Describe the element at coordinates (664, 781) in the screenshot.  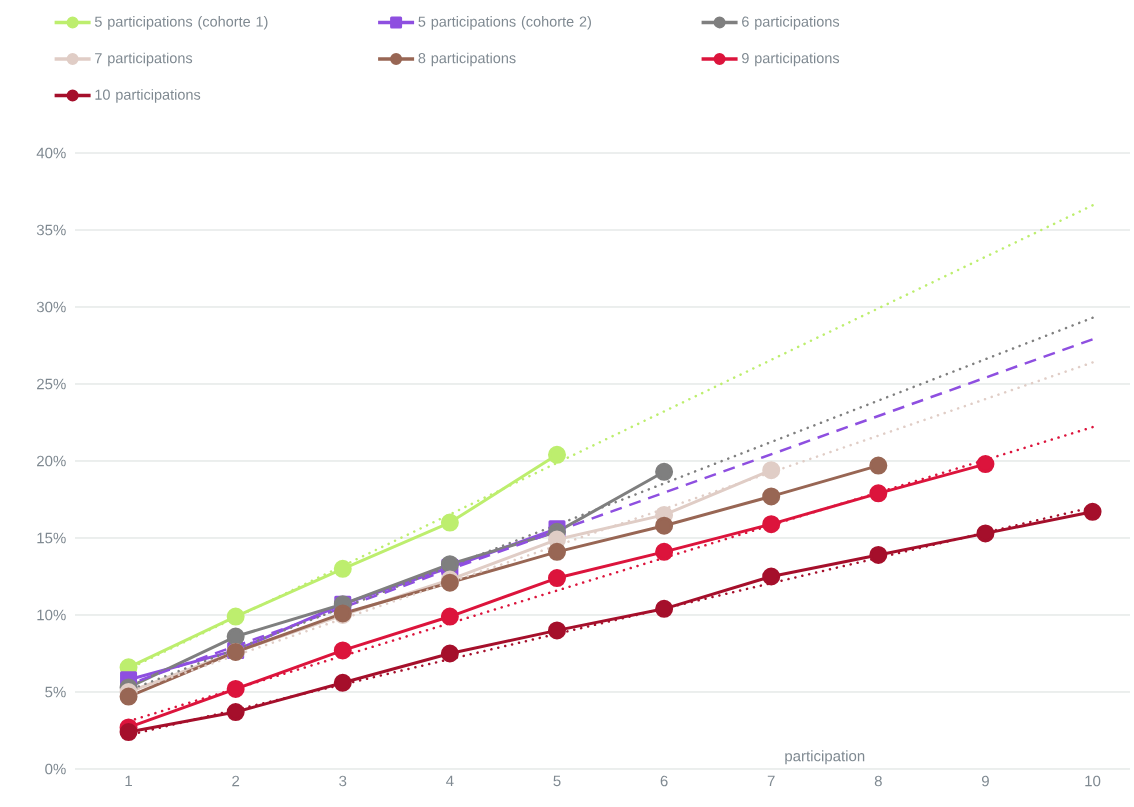
I see `x-tick-label: 6` at that location.